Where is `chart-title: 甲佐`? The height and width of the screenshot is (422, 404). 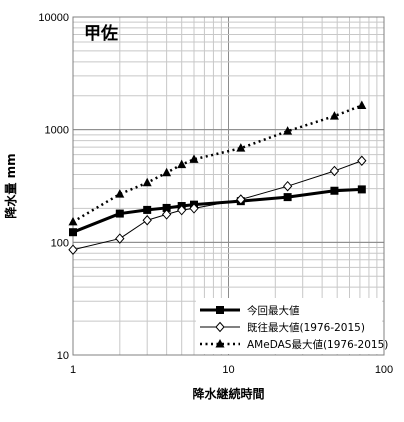 chart-title: 甲佐 is located at coordinates (101, 33).